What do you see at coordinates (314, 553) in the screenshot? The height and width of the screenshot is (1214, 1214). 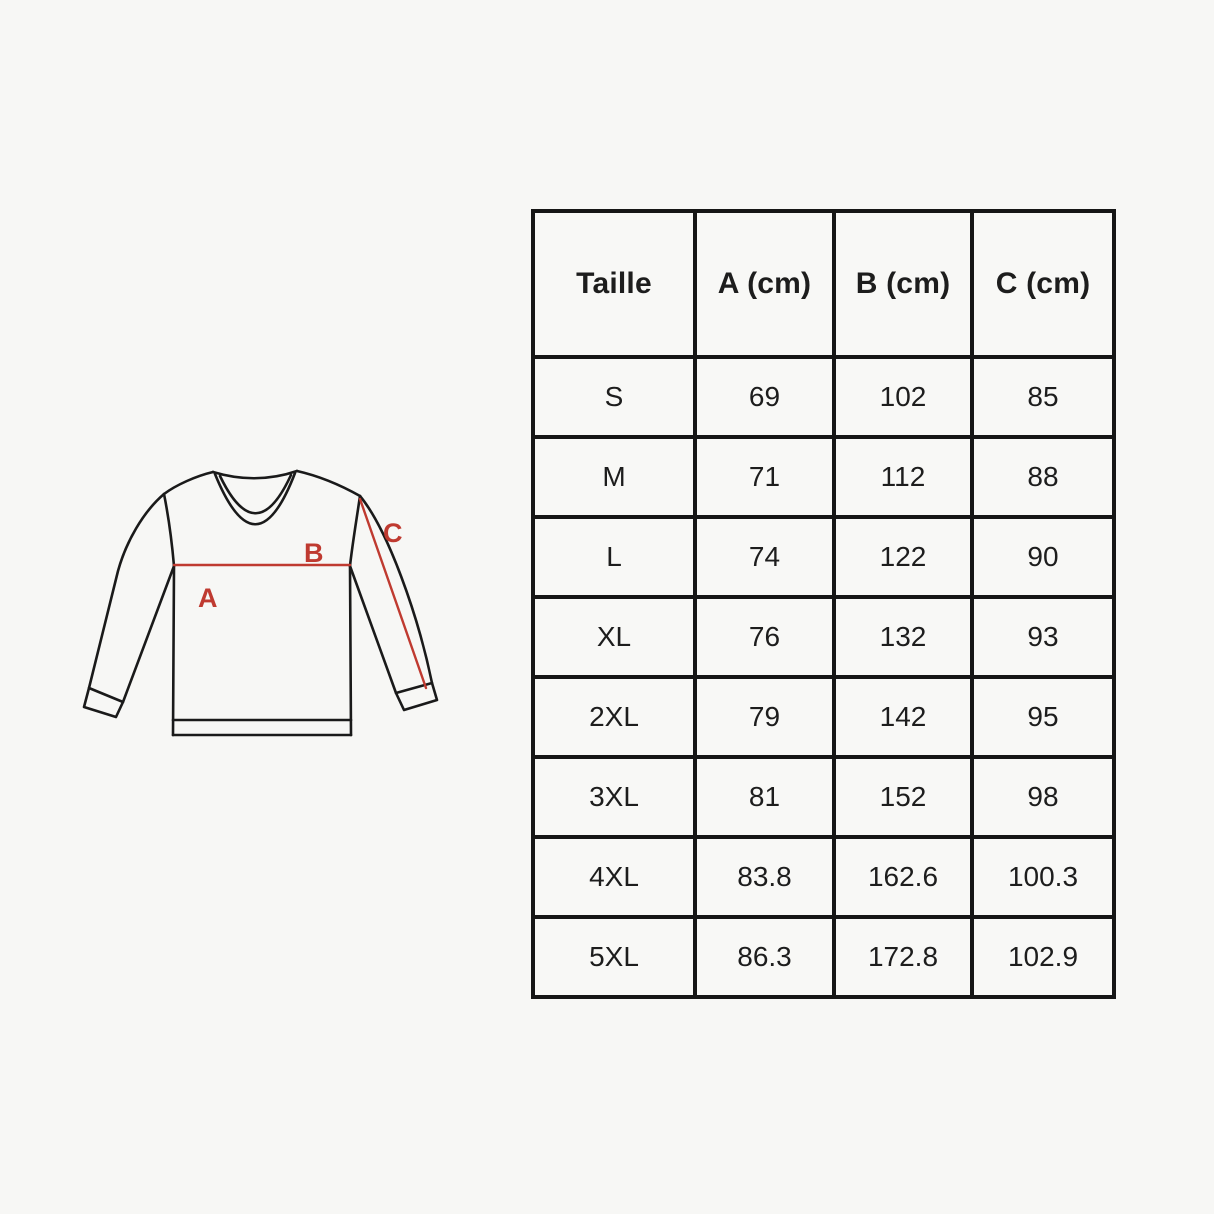 I see `measurement-label-b: B` at bounding box center [314, 553].